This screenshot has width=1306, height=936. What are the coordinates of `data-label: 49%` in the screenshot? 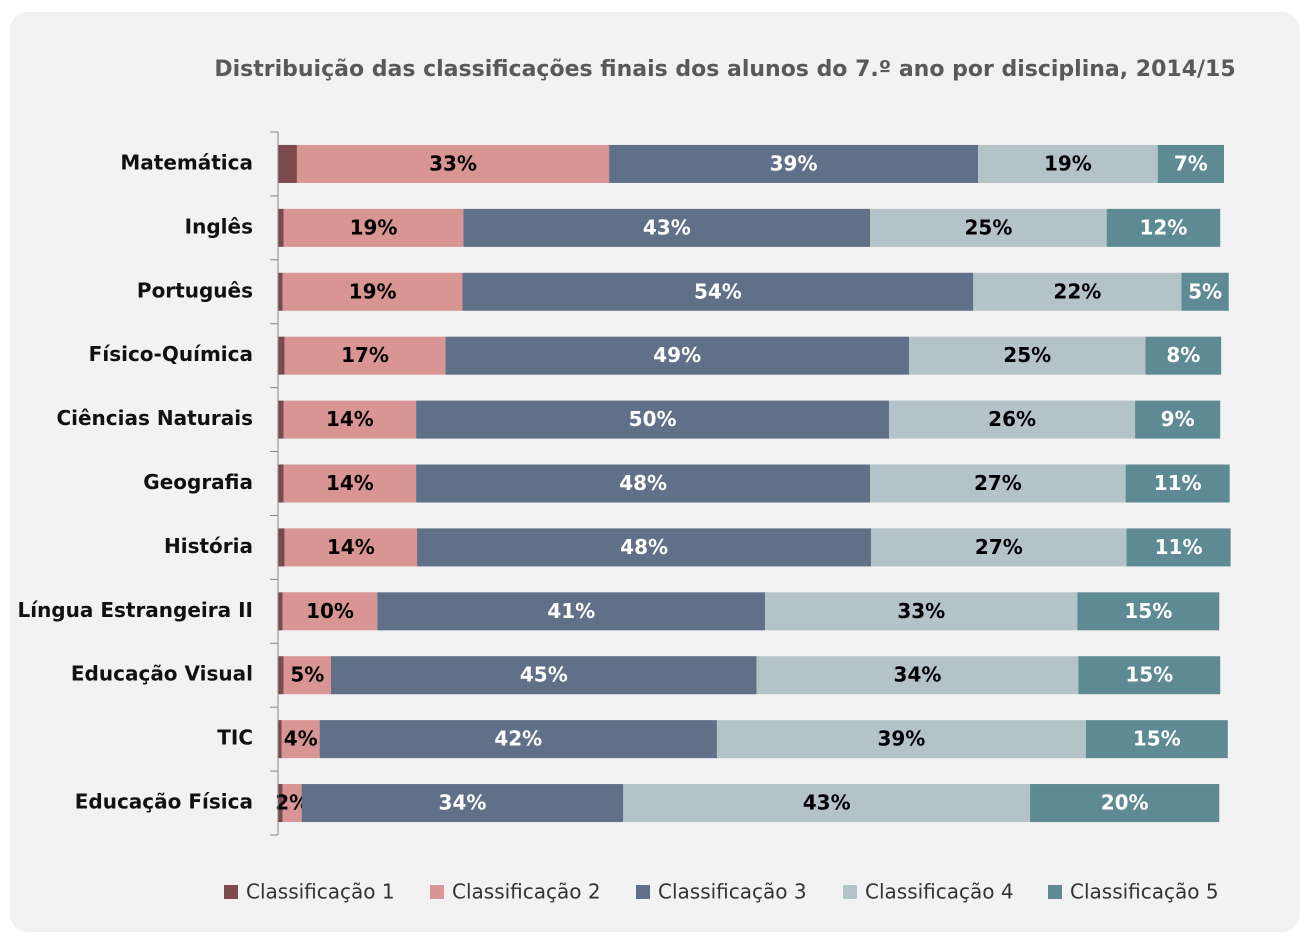 It's located at (677, 355).